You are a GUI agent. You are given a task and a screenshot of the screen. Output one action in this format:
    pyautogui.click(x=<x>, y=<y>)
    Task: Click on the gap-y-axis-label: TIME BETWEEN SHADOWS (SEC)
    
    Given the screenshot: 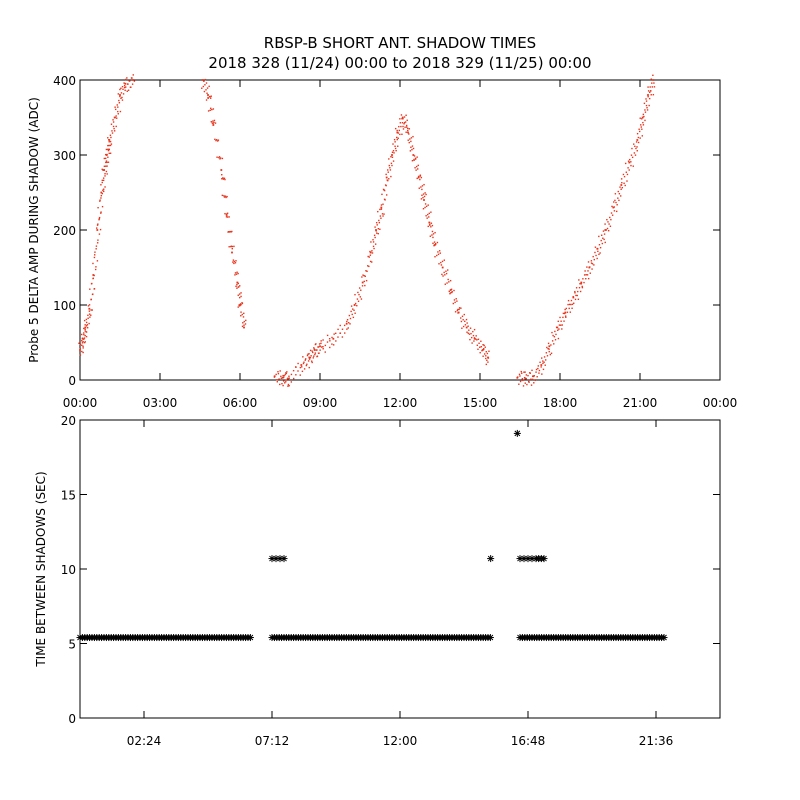 What is the action you would take?
    pyautogui.click(x=41, y=569)
    